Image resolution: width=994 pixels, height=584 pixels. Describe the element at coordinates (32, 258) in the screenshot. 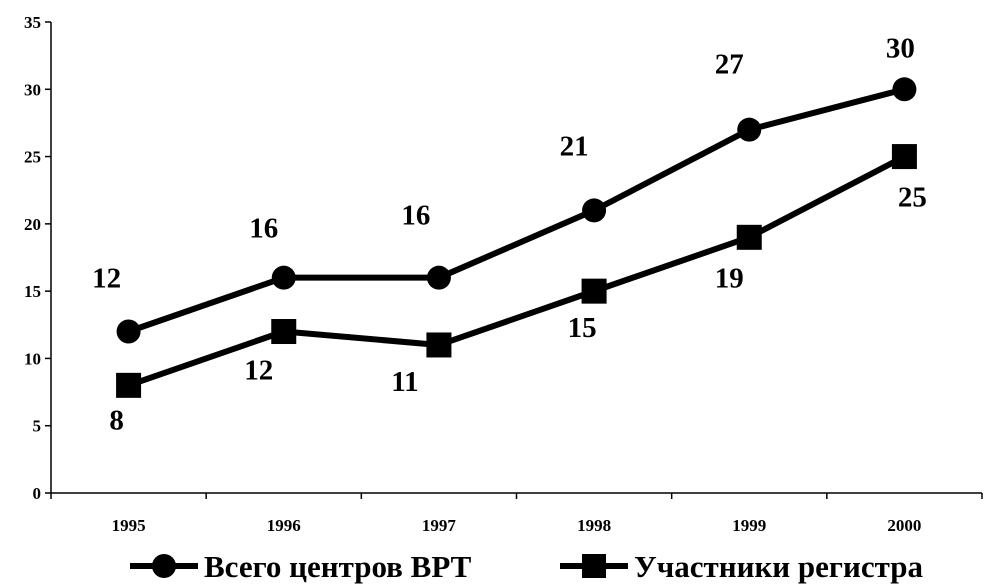

I see `y-axis-tick-labels: 0 5 10 15 20 25 30 35` at that location.